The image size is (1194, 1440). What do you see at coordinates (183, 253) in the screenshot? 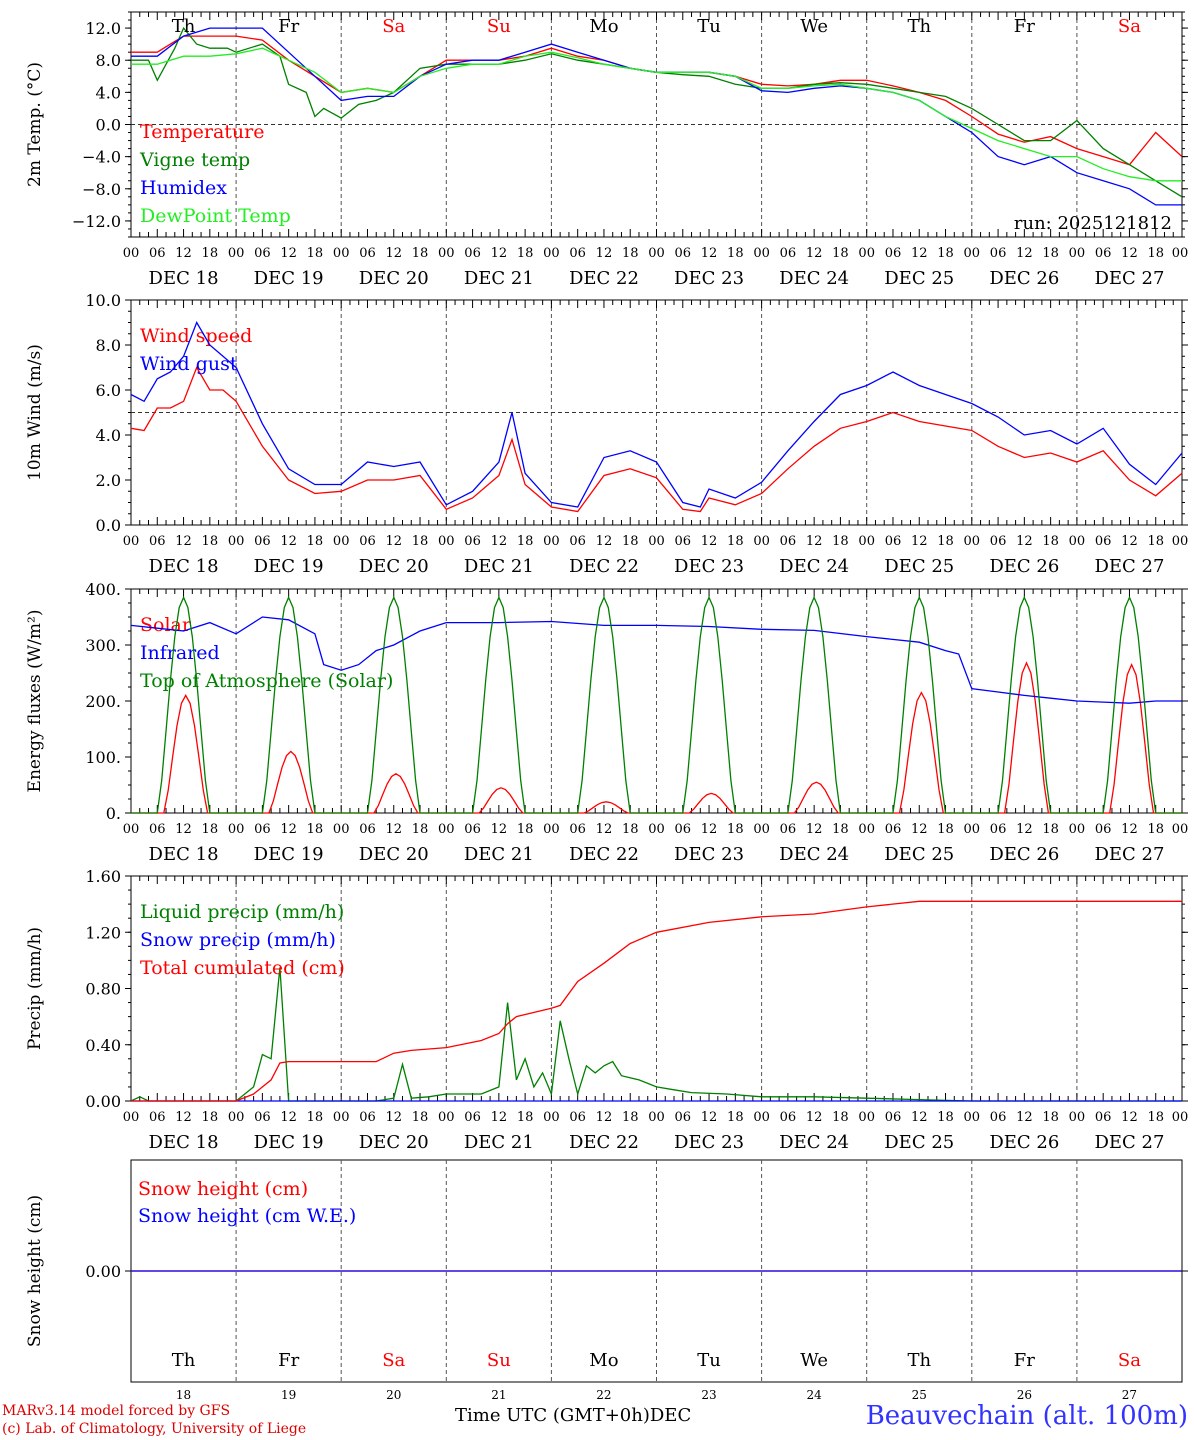
I see `temp-hour-tick-label: 12` at bounding box center [183, 253].